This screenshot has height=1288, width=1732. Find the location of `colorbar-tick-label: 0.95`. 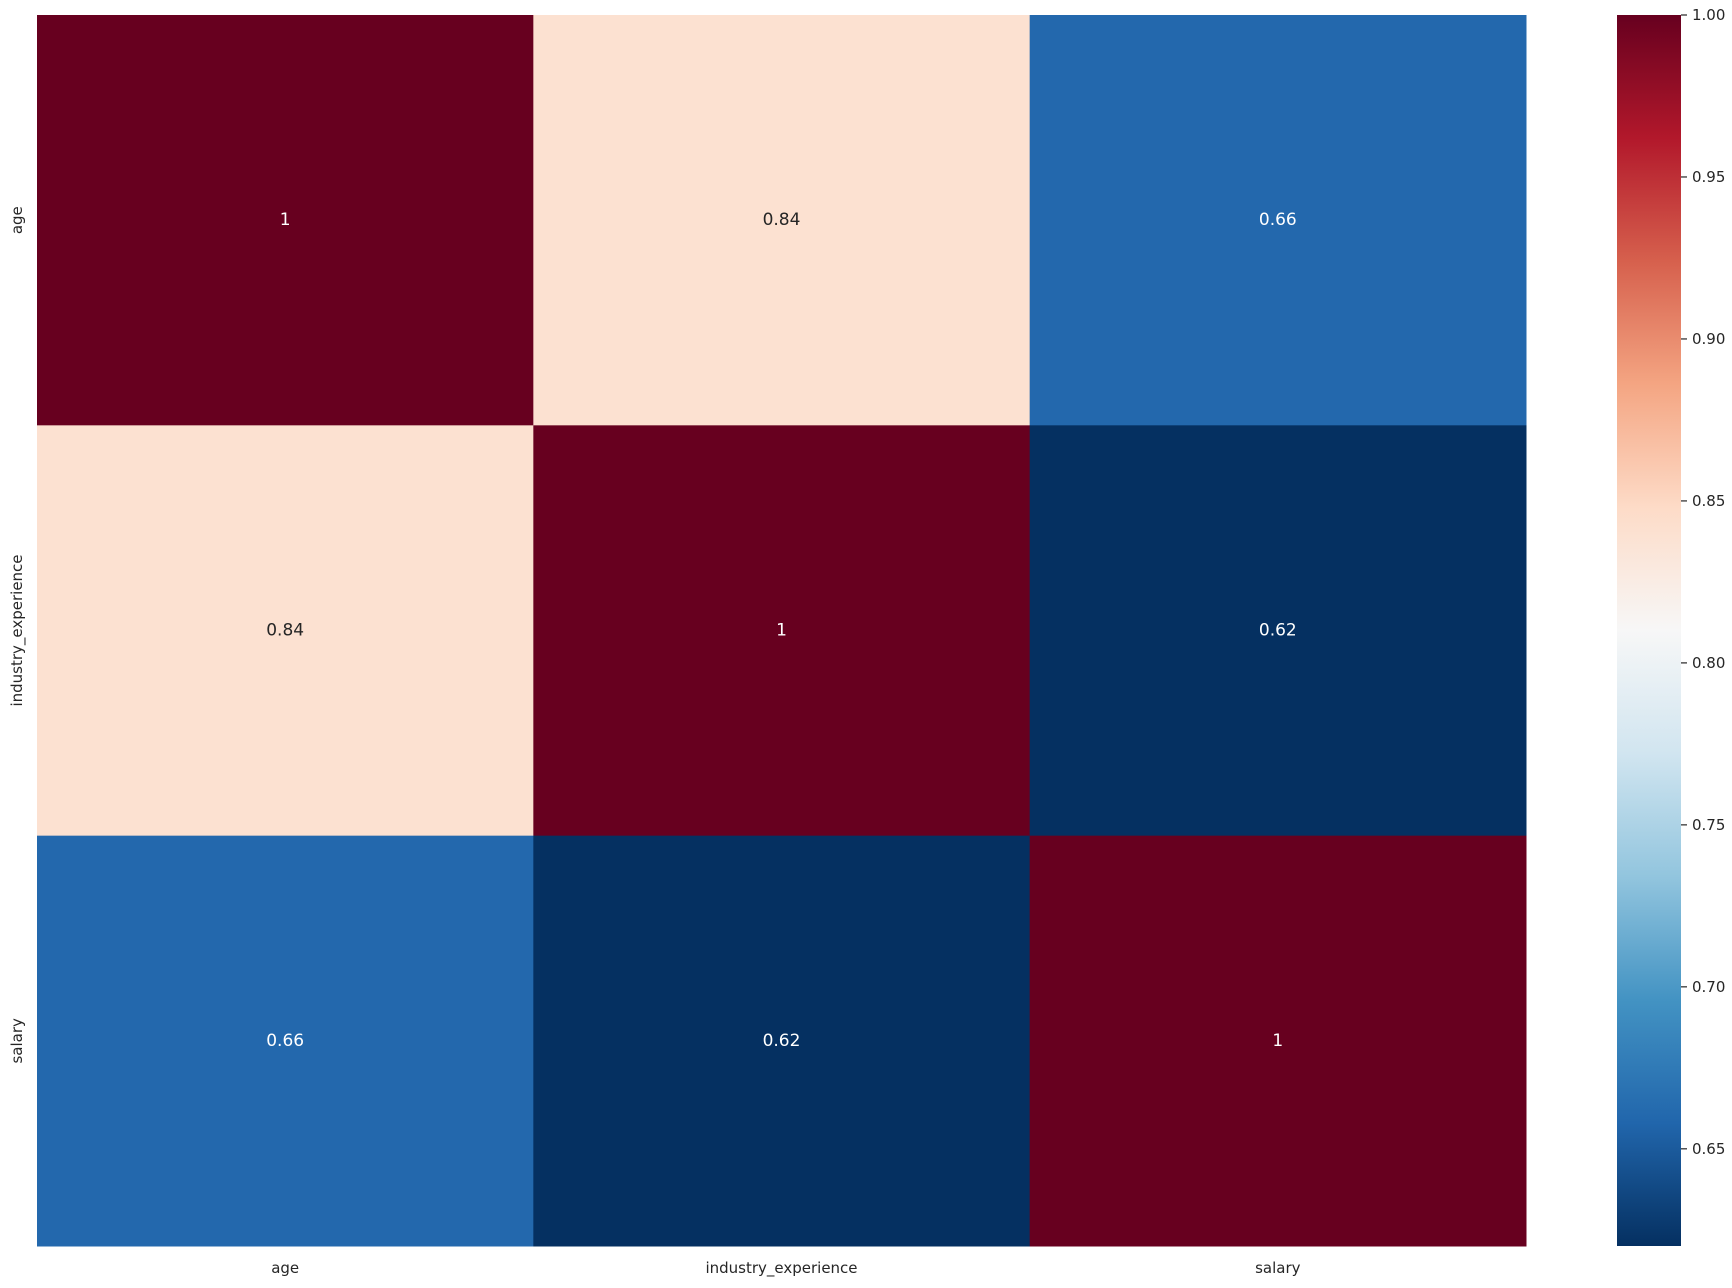

colorbar-tick-label: 0.95 is located at coordinates (1708, 177).